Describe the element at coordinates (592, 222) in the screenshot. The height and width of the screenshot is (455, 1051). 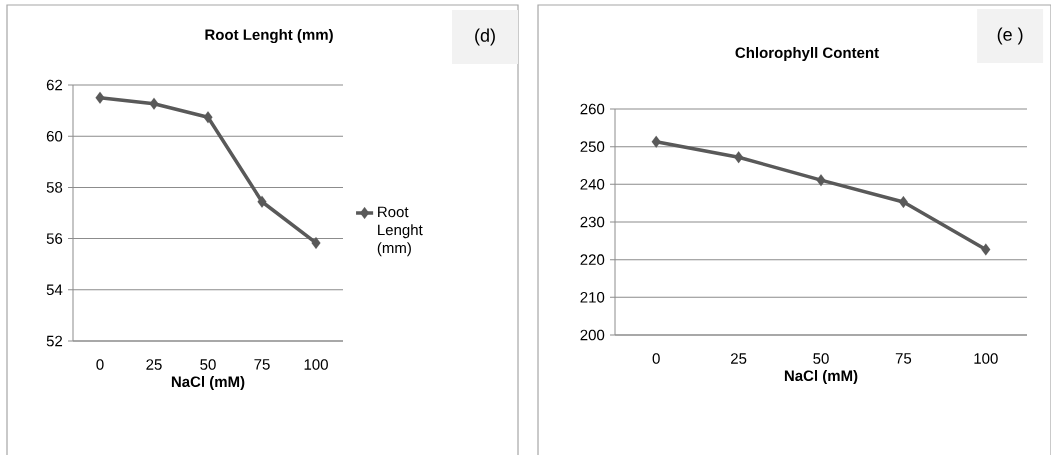
I see `y-tick-label: 230` at that location.